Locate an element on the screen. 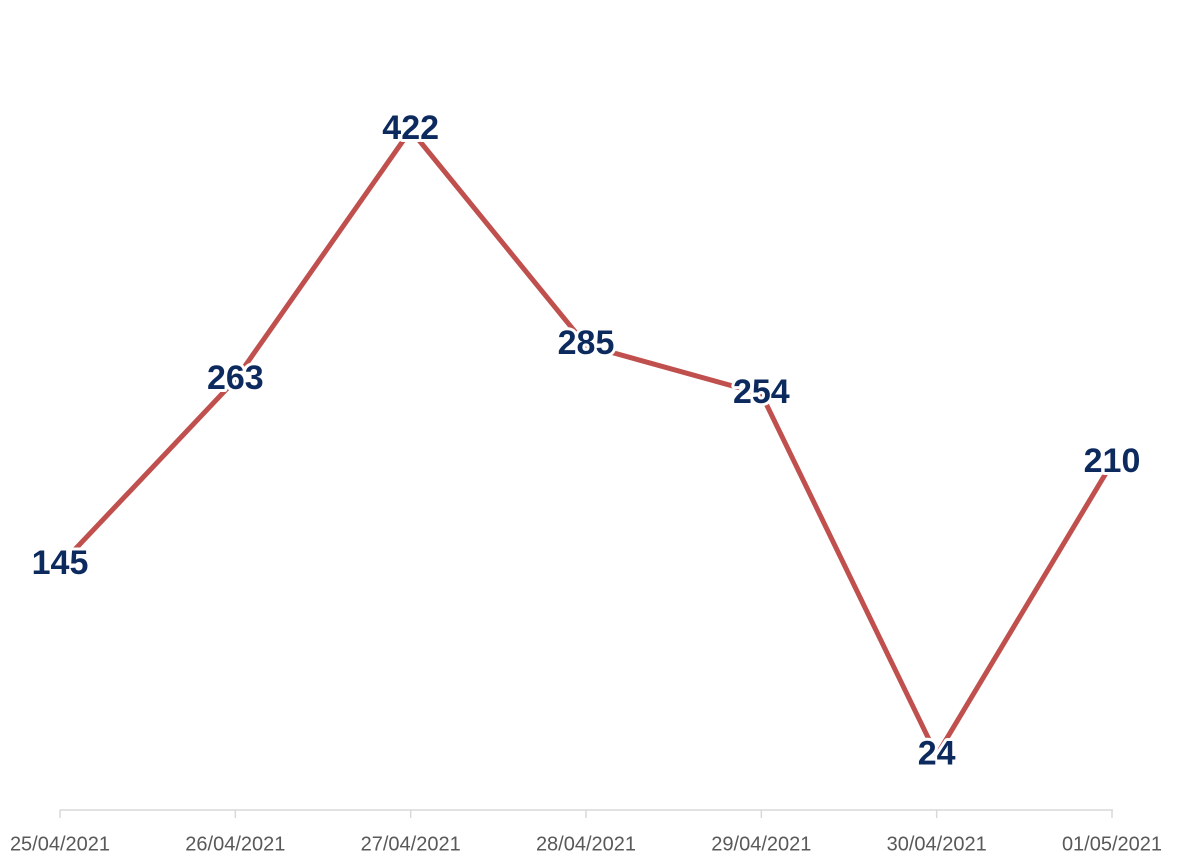 Image resolution: width=1182 pixels, height=858 pixels. data-label: 285 is located at coordinates (586, 343).